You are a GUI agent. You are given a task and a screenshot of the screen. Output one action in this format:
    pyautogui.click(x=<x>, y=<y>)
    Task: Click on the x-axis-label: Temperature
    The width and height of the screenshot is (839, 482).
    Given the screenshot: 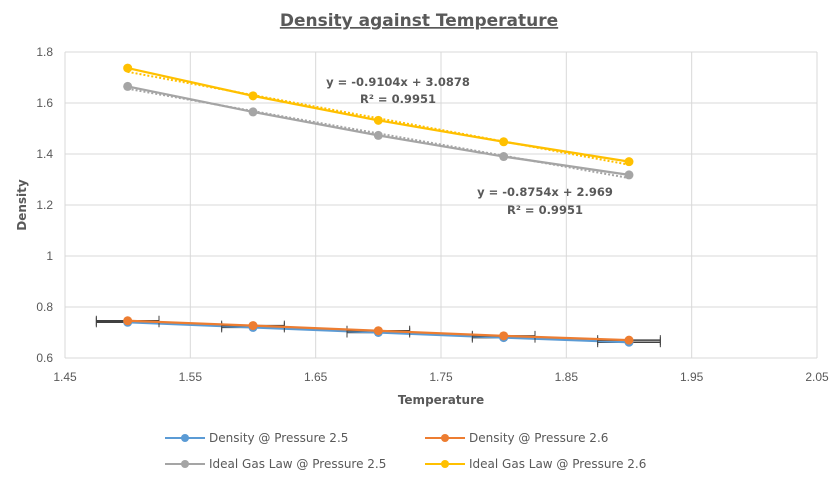 What is the action you would take?
    pyautogui.click(x=441, y=400)
    